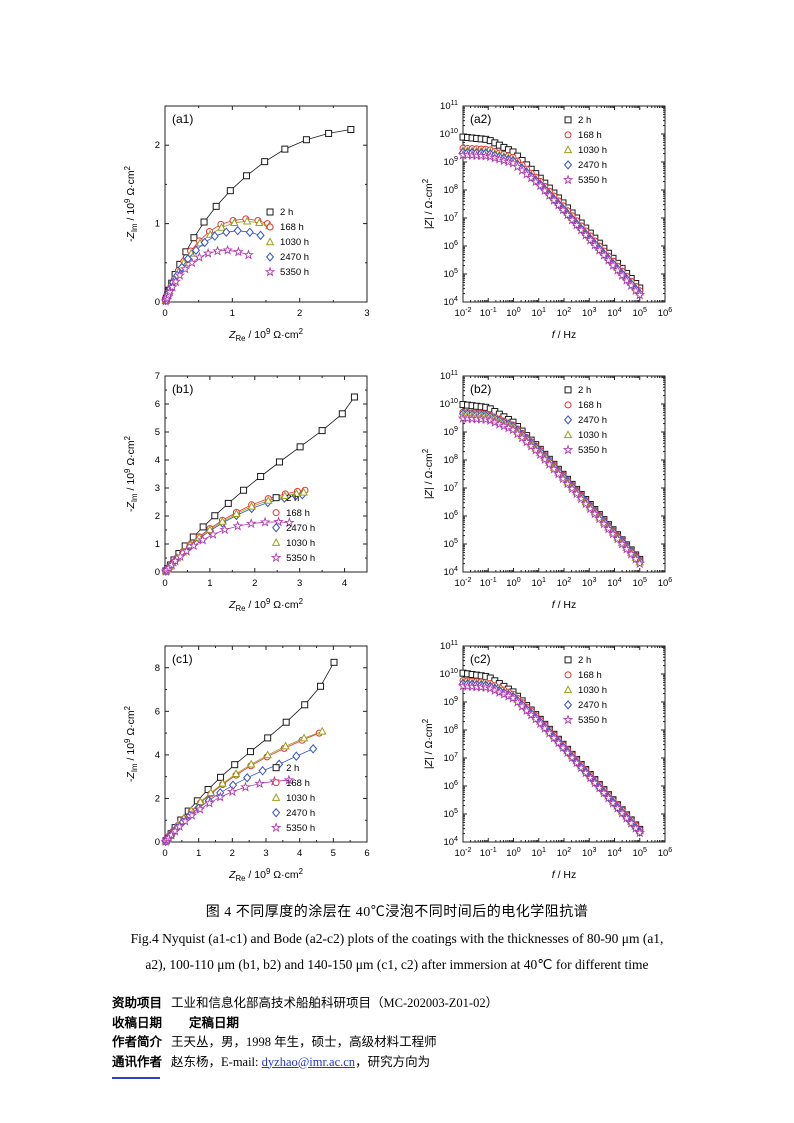 The image size is (794, 1123). What do you see at coordinates (393, 1061) in the screenshot?
I see `footer-corresponding-post: ，研究方向为` at bounding box center [393, 1061].